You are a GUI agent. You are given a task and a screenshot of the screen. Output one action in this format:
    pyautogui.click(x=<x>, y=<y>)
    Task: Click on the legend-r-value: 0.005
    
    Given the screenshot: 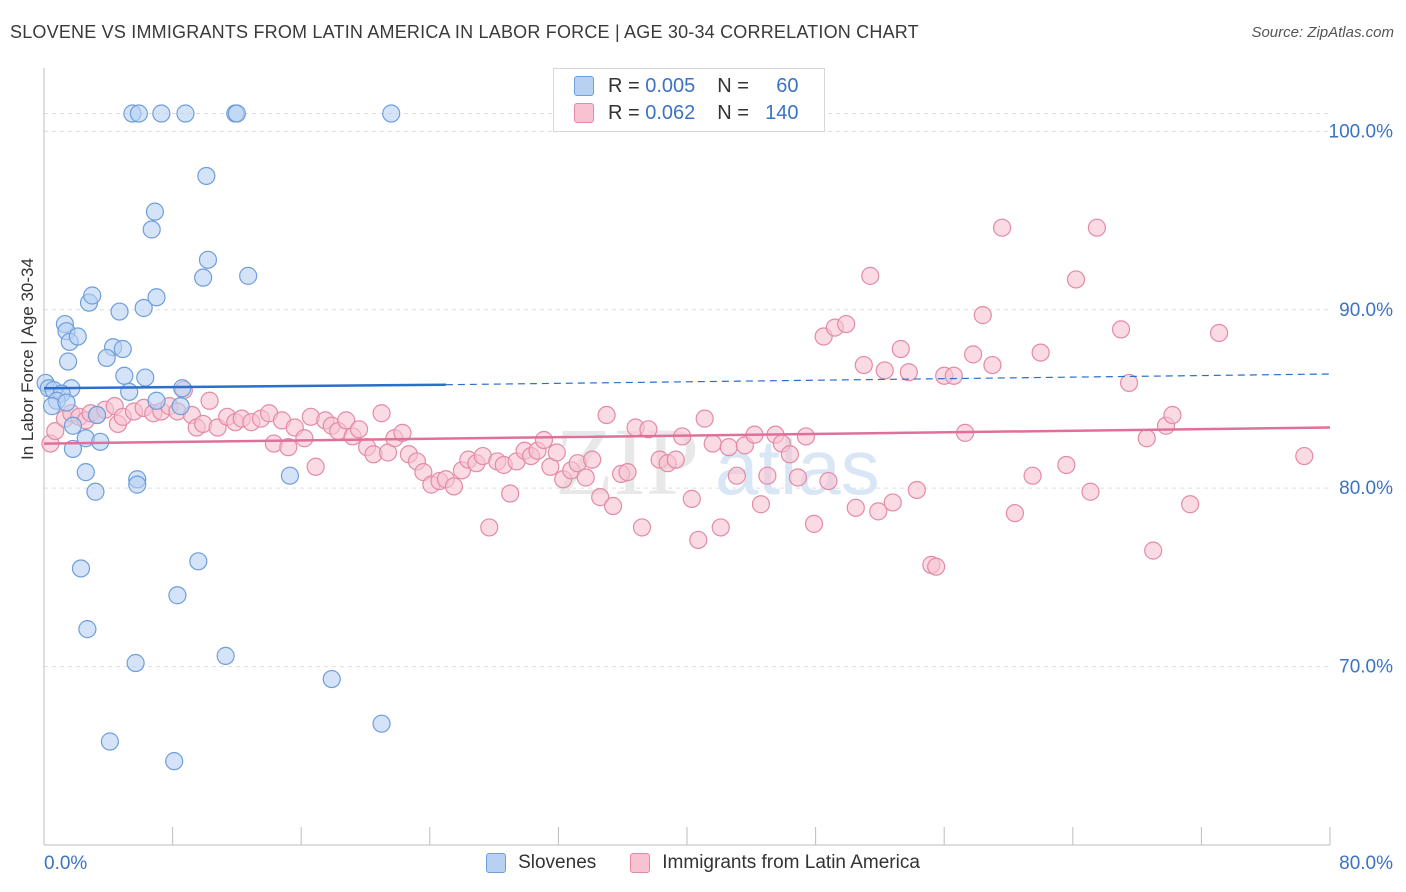 What is the action you would take?
    pyautogui.click(x=670, y=85)
    